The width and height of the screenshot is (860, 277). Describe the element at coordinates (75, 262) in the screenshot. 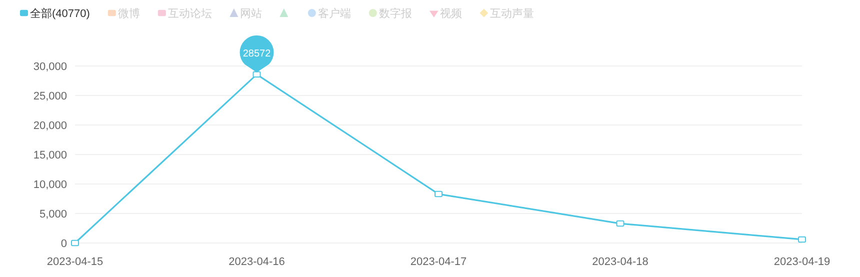

I see `x-tick-label: 2023-04-15` at that location.